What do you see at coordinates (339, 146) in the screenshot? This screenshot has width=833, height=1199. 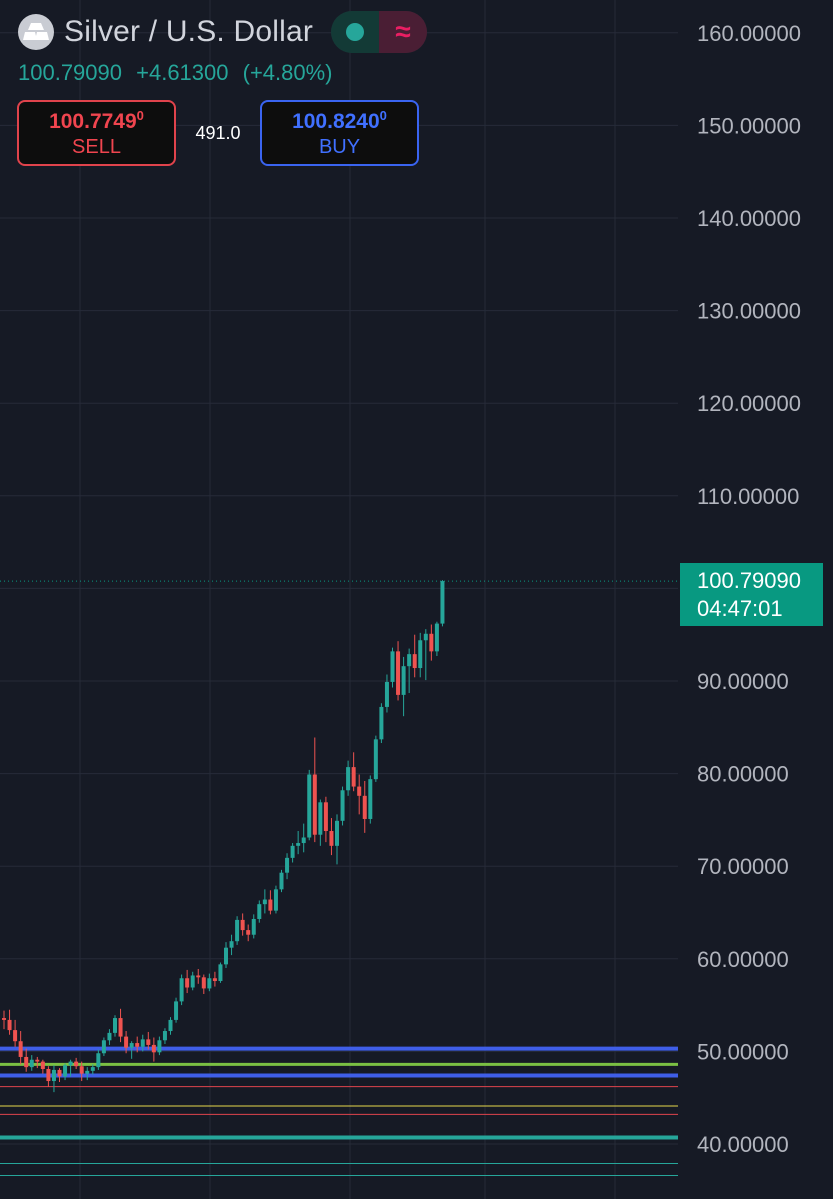 I see `buy-label: BUY` at bounding box center [339, 146].